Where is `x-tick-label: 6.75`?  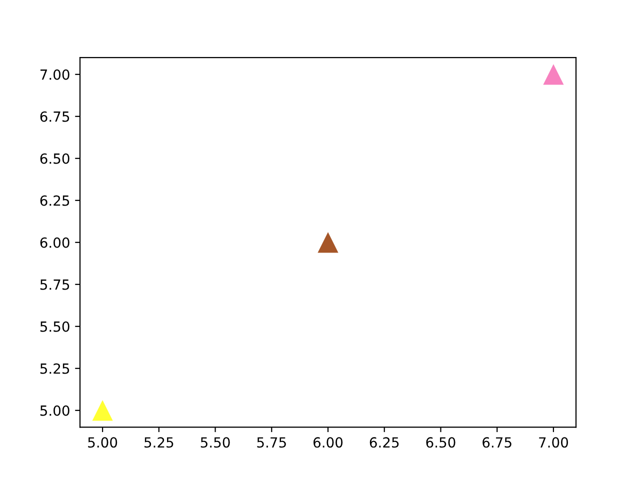
x-tick-label: 6.75 is located at coordinates (497, 442).